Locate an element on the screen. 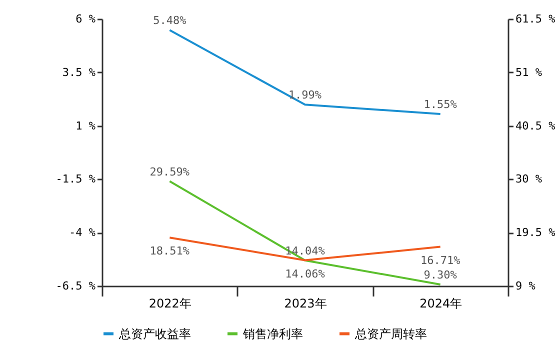 This screenshot has width=560, height=346. y2-tick-label: 51 % is located at coordinates (529, 72).